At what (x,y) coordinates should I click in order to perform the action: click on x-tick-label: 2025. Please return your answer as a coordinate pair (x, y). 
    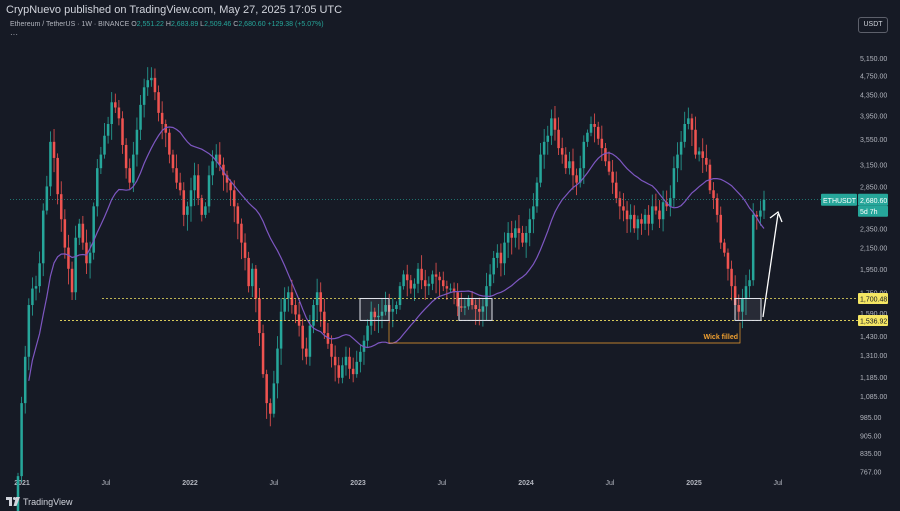
    Looking at the image, I should click on (694, 483).